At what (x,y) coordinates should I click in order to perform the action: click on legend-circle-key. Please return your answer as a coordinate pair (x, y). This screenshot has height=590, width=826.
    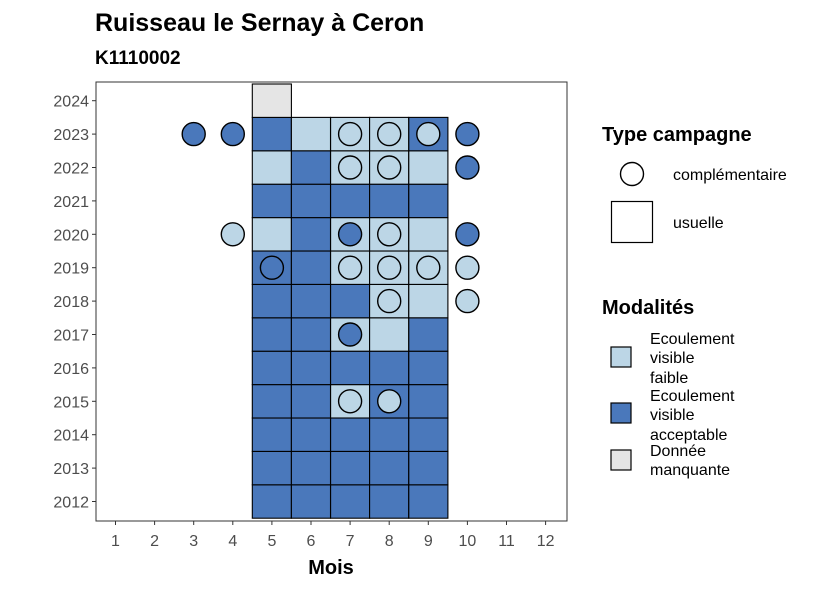
    Looking at the image, I should click on (632, 174).